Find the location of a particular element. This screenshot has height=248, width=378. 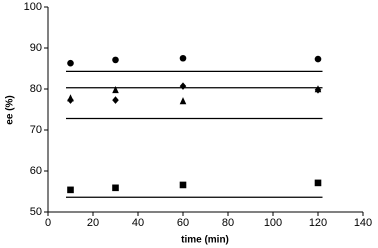

y-tick-label: 80 is located at coordinates (36, 89).